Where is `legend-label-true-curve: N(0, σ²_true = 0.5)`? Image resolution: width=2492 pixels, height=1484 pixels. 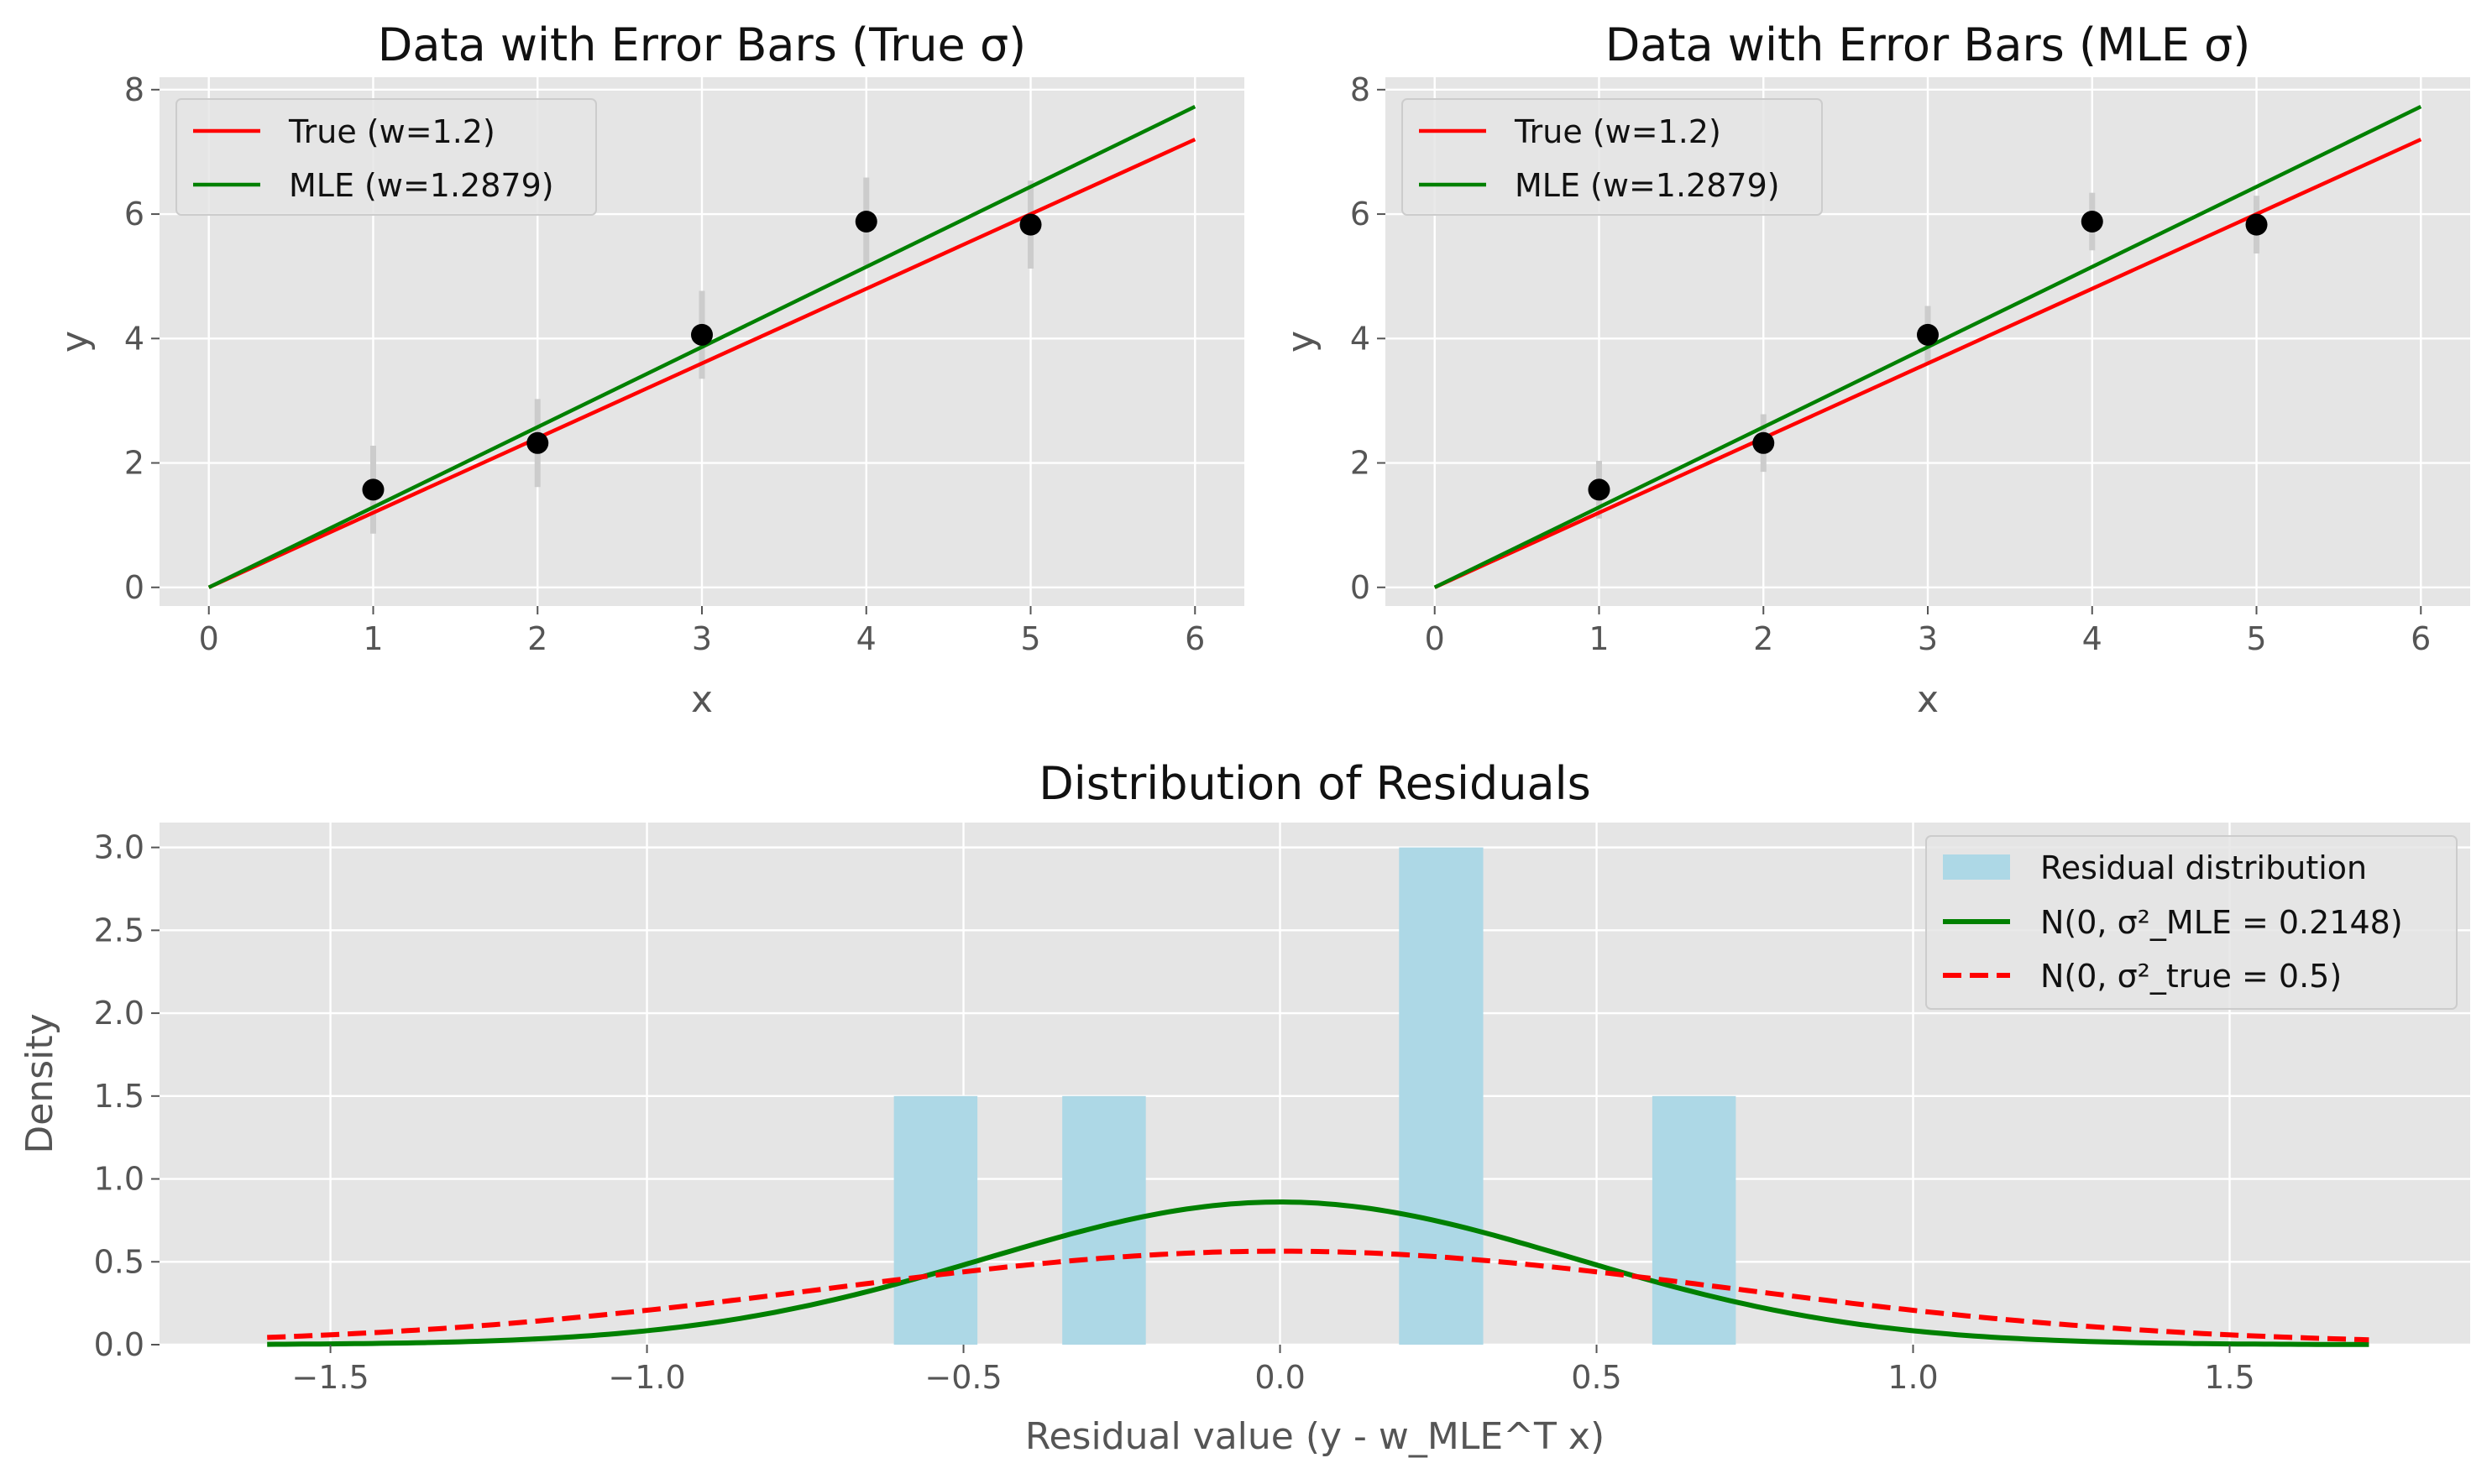 legend-label-true-curve: N(0, σ²_true = 0.5) is located at coordinates (2191, 976).